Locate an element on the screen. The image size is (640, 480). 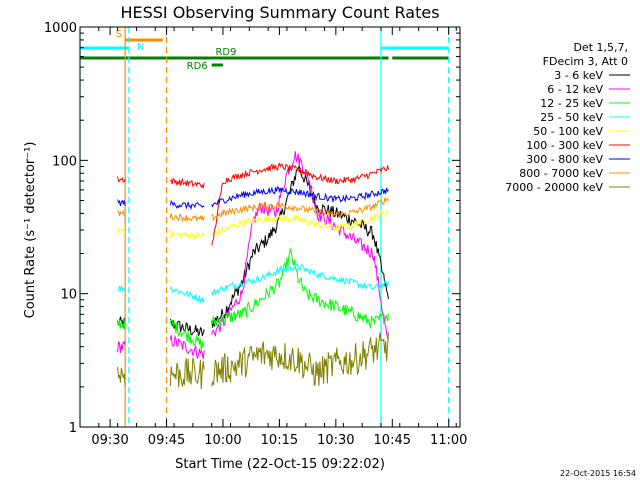
flag-label-1: N is located at coordinates (140, 47).